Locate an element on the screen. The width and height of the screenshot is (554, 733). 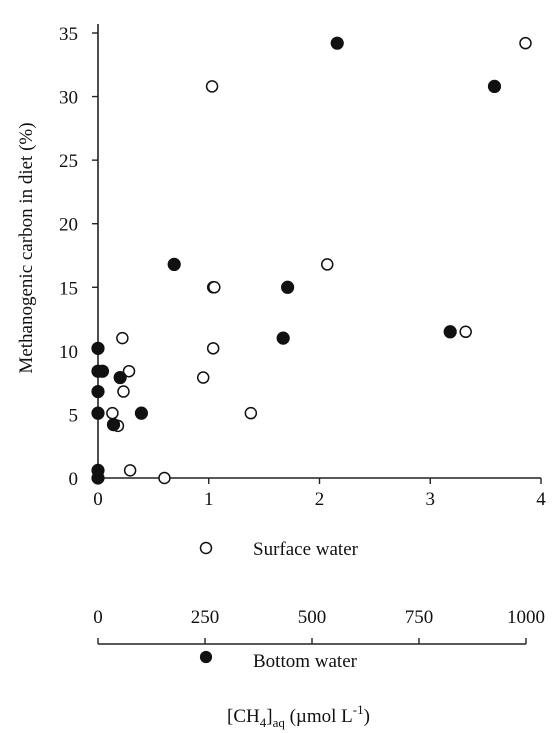
y-axis-title: Methanogenic carbon in diet (%) is located at coordinates (26, 247).